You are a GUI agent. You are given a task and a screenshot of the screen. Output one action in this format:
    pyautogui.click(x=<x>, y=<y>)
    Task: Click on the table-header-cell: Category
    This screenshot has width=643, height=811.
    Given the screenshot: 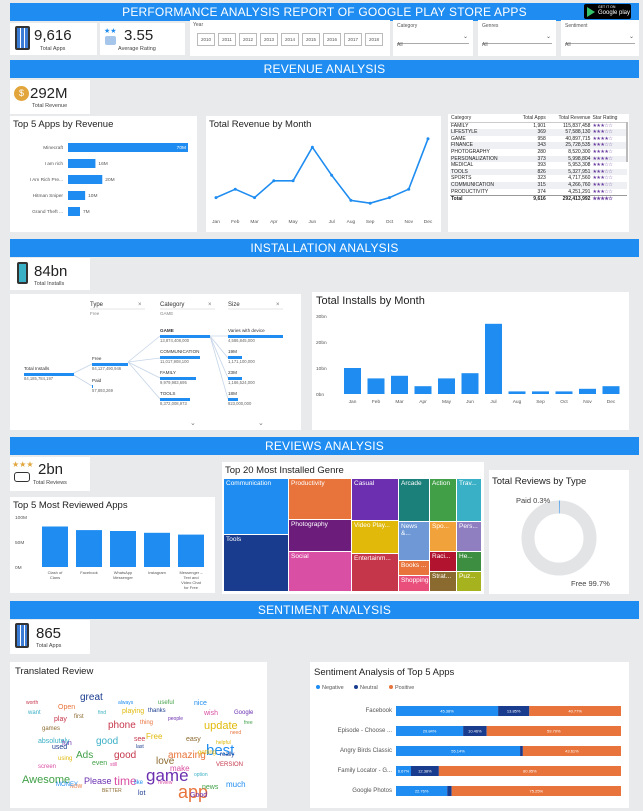 What is the action you would take?
    pyautogui.click(x=482, y=119)
    